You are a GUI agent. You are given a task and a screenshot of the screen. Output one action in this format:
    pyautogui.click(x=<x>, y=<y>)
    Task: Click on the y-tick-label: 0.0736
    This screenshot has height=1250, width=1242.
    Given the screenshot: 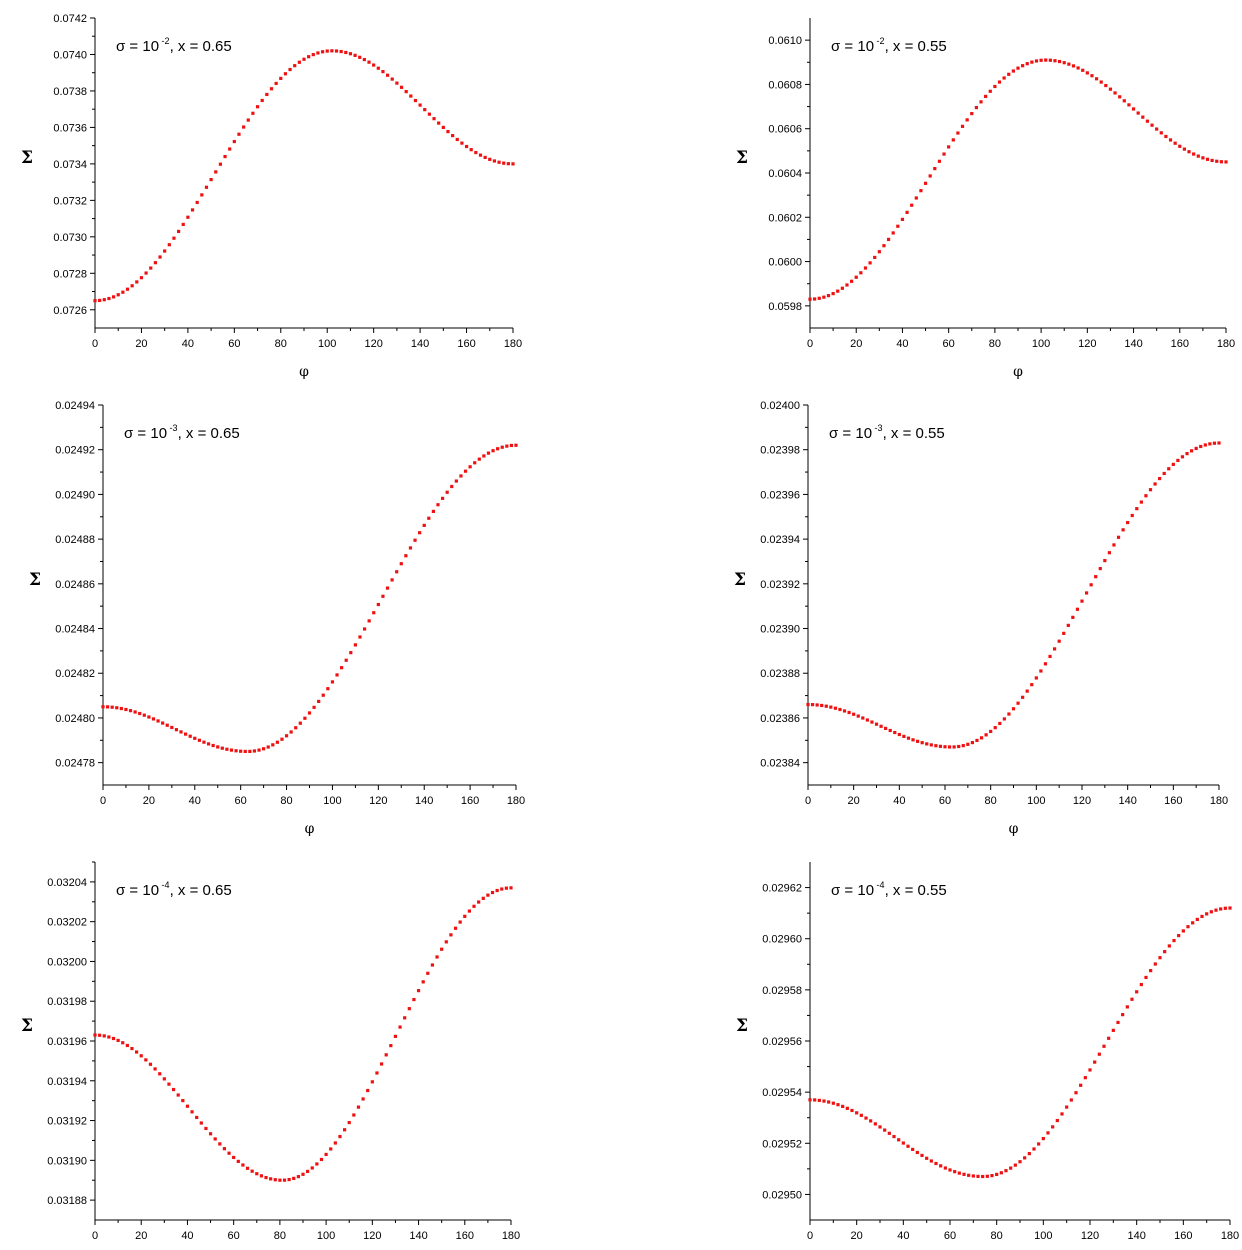 What is the action you would take?
    pyautogui.click(x=70, y=128)
    